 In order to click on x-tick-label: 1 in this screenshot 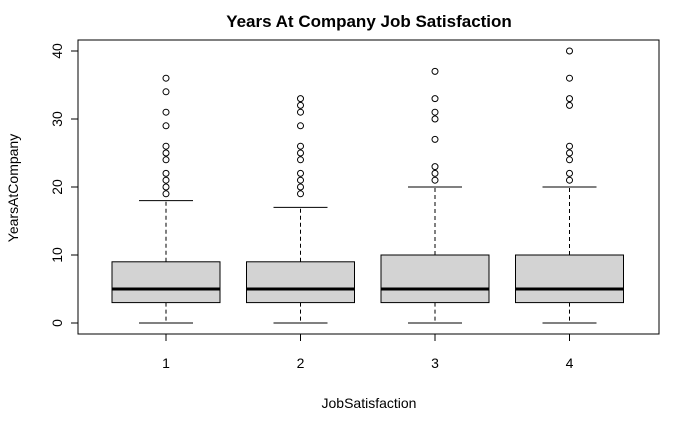, I will do `click(166, 363)`.